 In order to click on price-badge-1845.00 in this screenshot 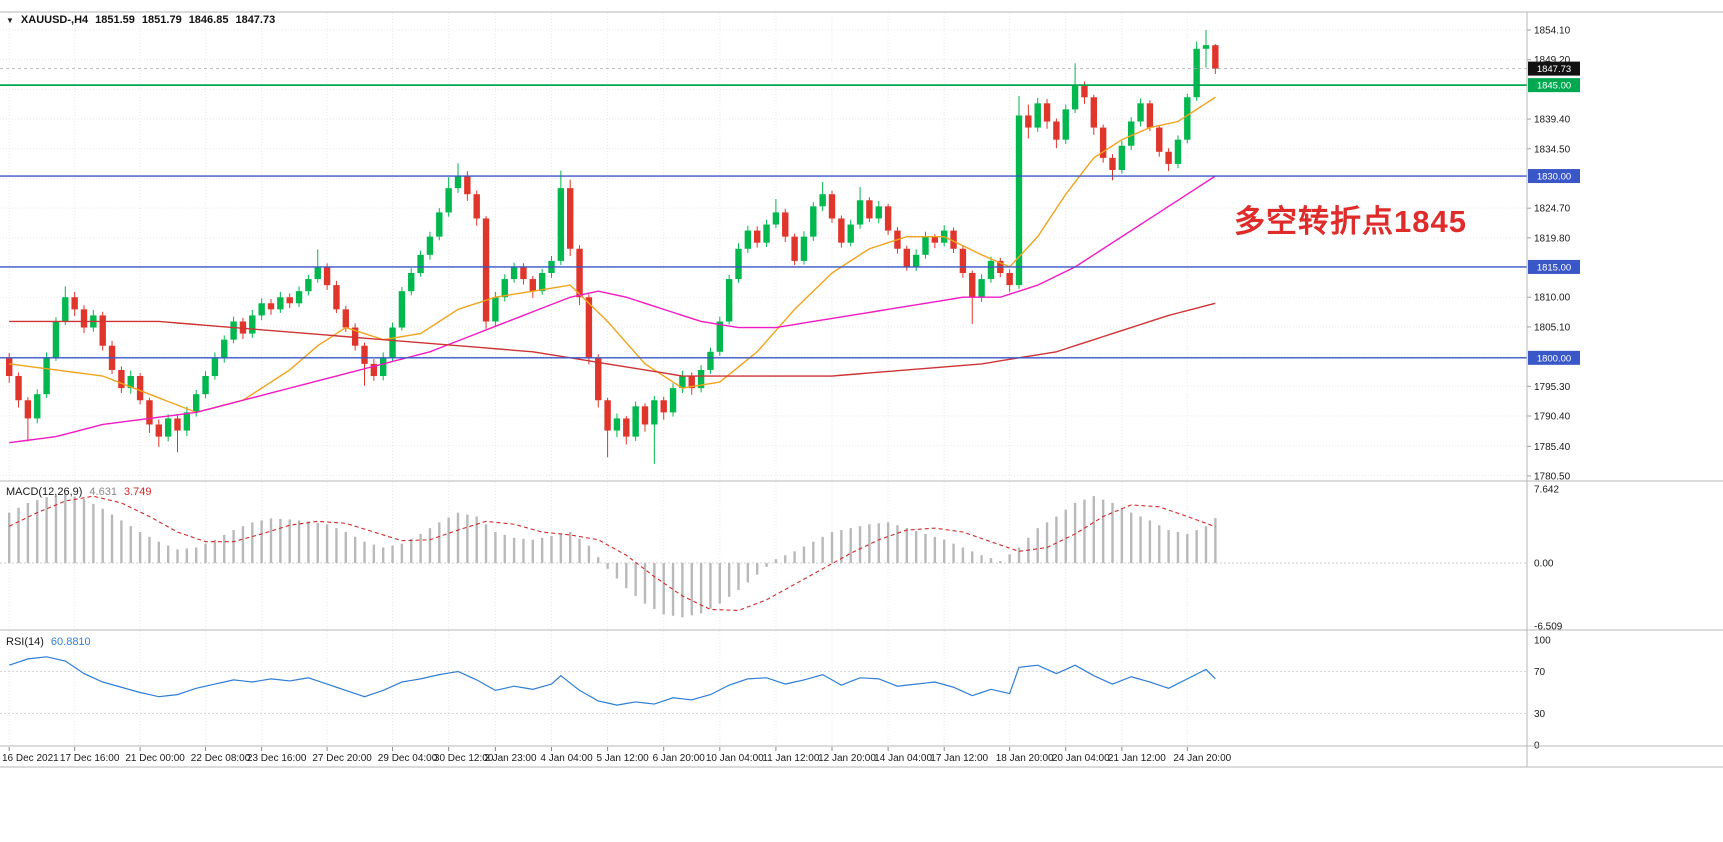, I will do `click(1554, 85)`.